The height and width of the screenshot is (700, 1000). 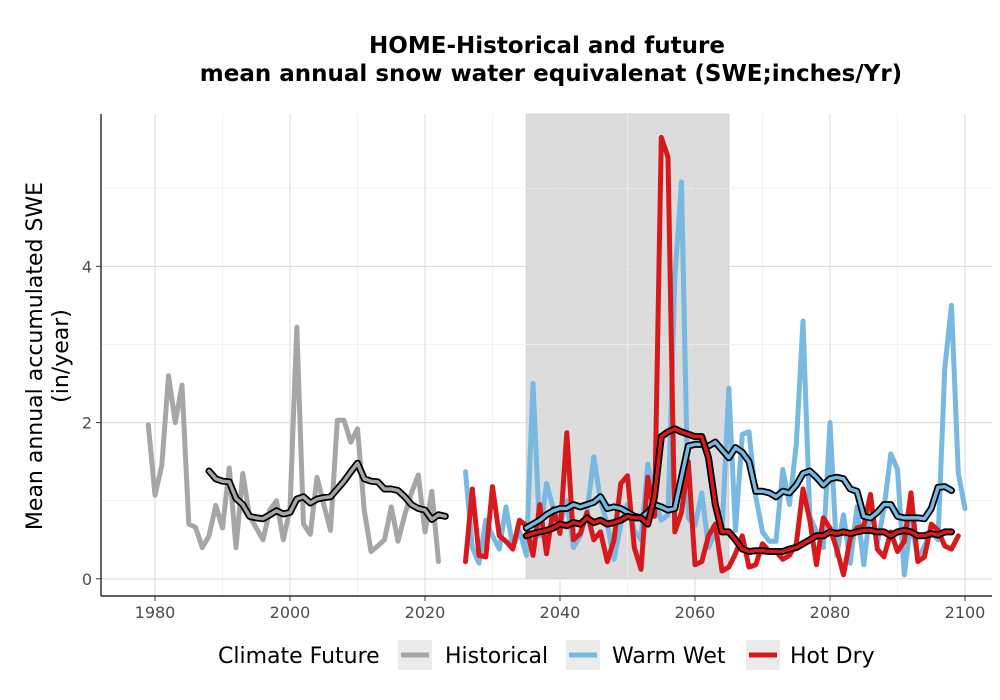 I want to click on x-tick-label: 2060, so click(x=695, y=612).